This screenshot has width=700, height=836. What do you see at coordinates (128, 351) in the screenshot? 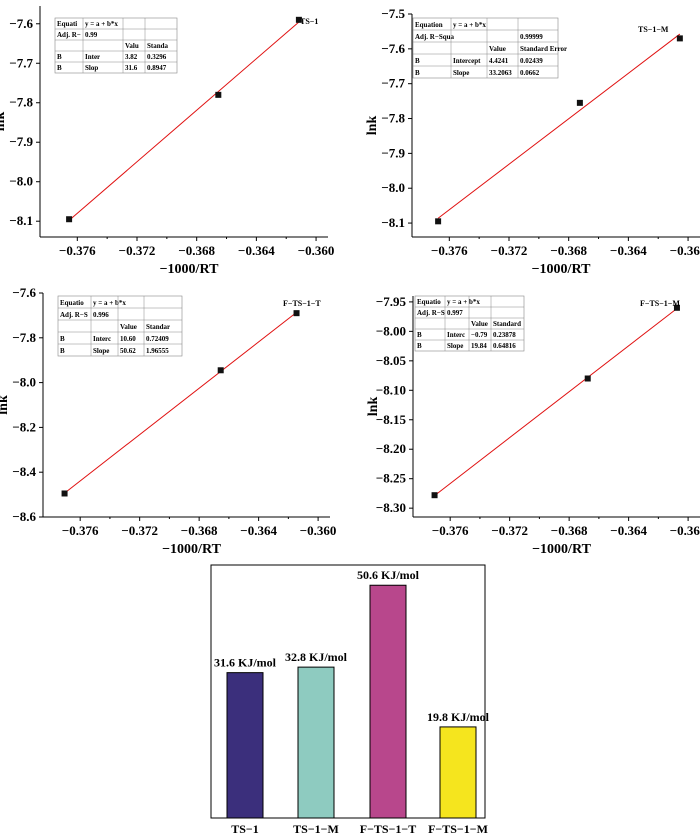
I see `fit-table-cell: 50.62` at bounding box center [128, 351].